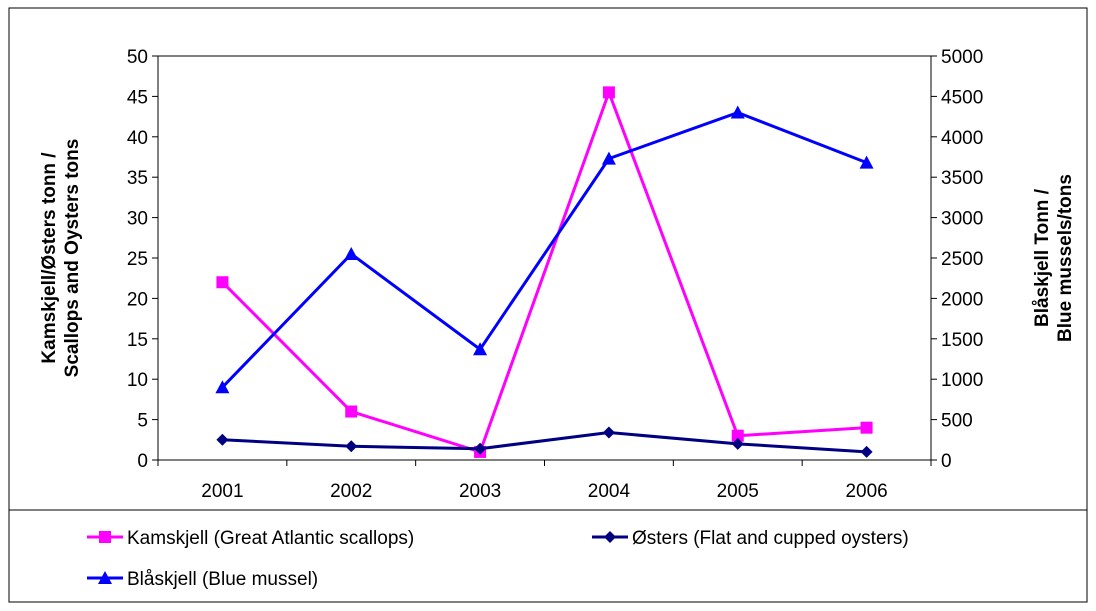 The width and height of the screenshot is (1096, 611). I want to click on left-tick-label: 50, so click(137, 57).